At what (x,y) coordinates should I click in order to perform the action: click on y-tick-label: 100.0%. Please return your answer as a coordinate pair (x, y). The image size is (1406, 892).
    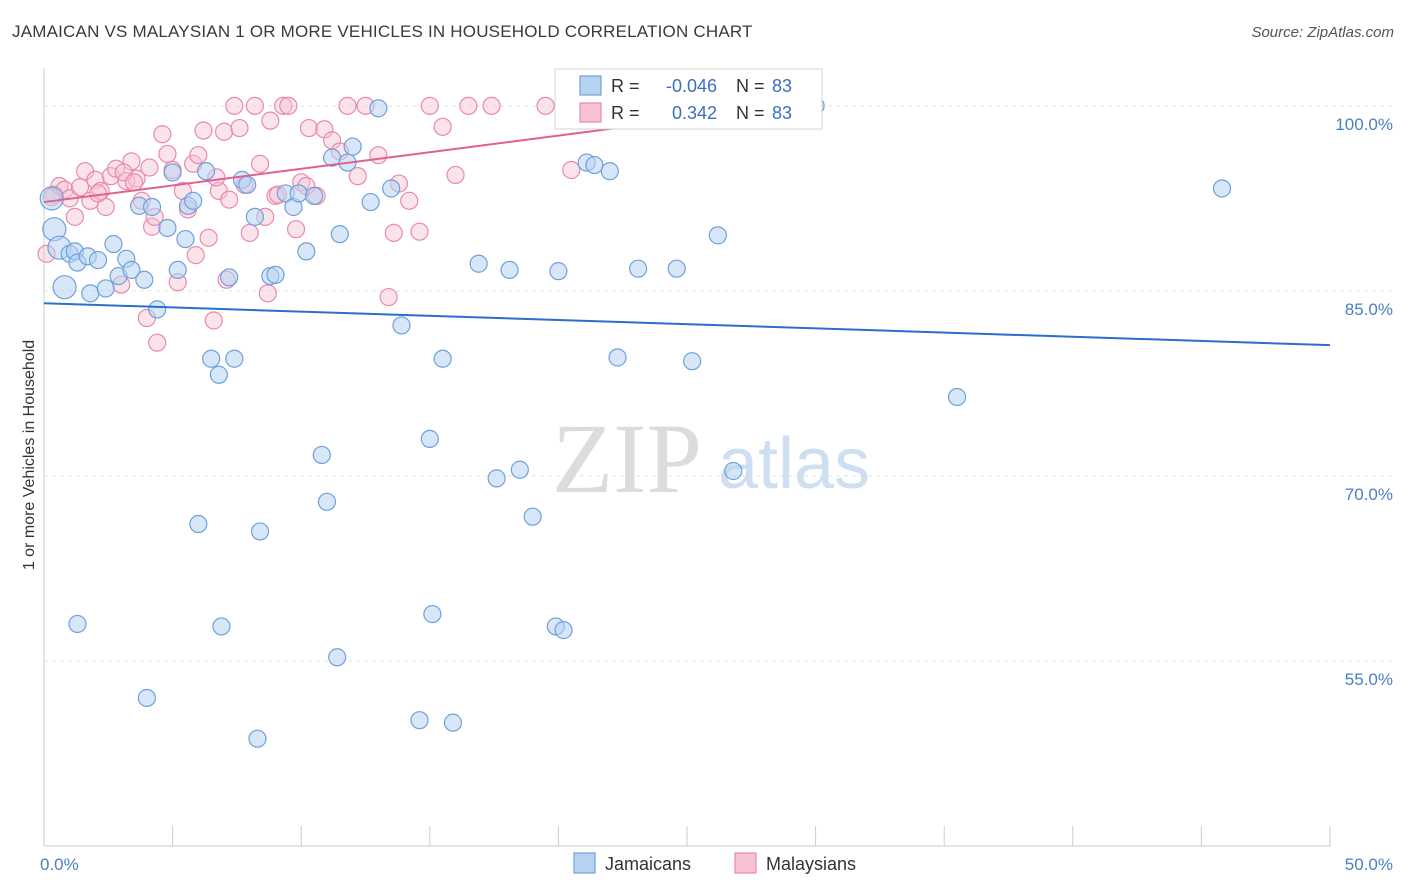
    Looking at the image, I should click on (1364, 124).